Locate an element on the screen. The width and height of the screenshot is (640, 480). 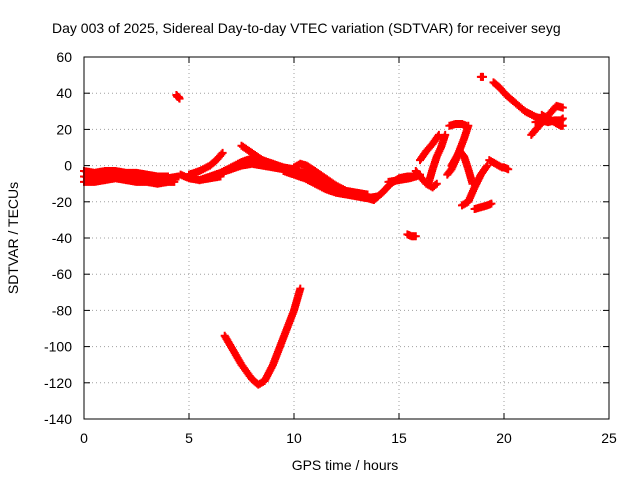
y-tick-label: -40 is located at coordinates (62, 238).